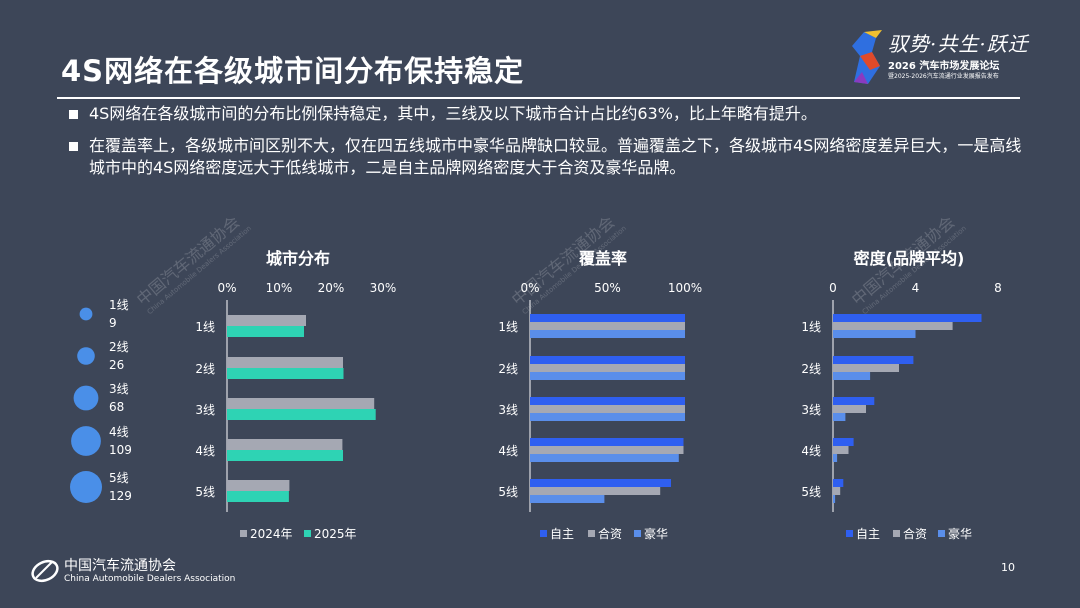  I want to click on x-tick-label: 20%, so click(331, 288).